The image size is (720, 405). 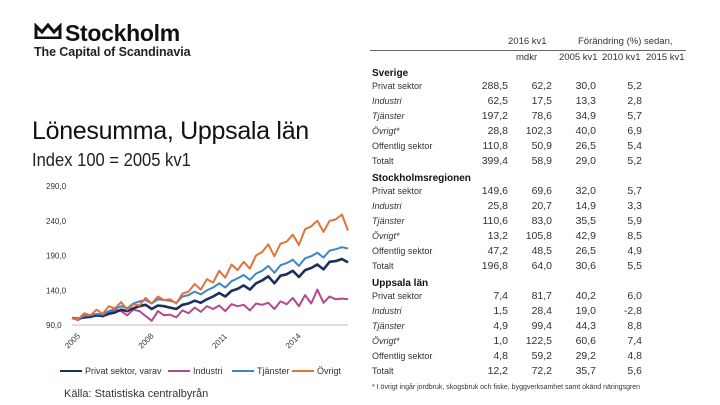 I want to click on table-cell: 12,2, so click(x=497, y=371).